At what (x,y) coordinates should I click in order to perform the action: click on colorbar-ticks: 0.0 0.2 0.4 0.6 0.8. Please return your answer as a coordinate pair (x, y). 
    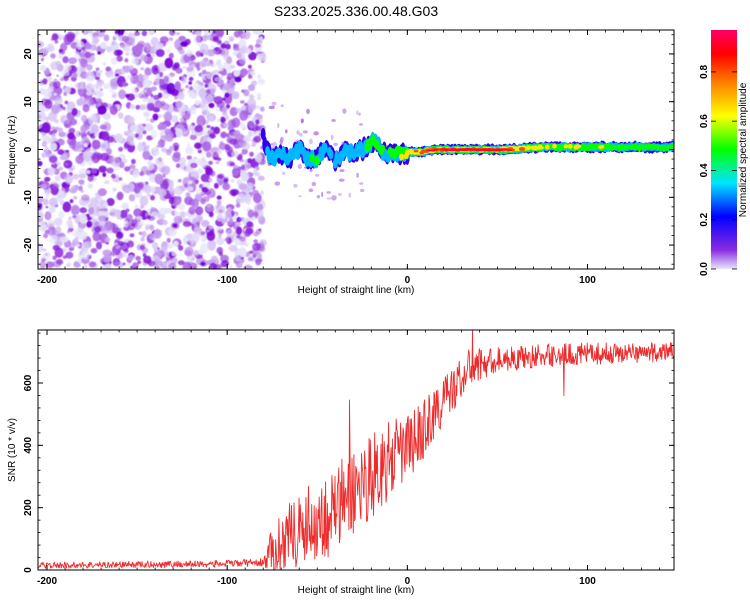
    Looking at the image, I should click on (718, 170).